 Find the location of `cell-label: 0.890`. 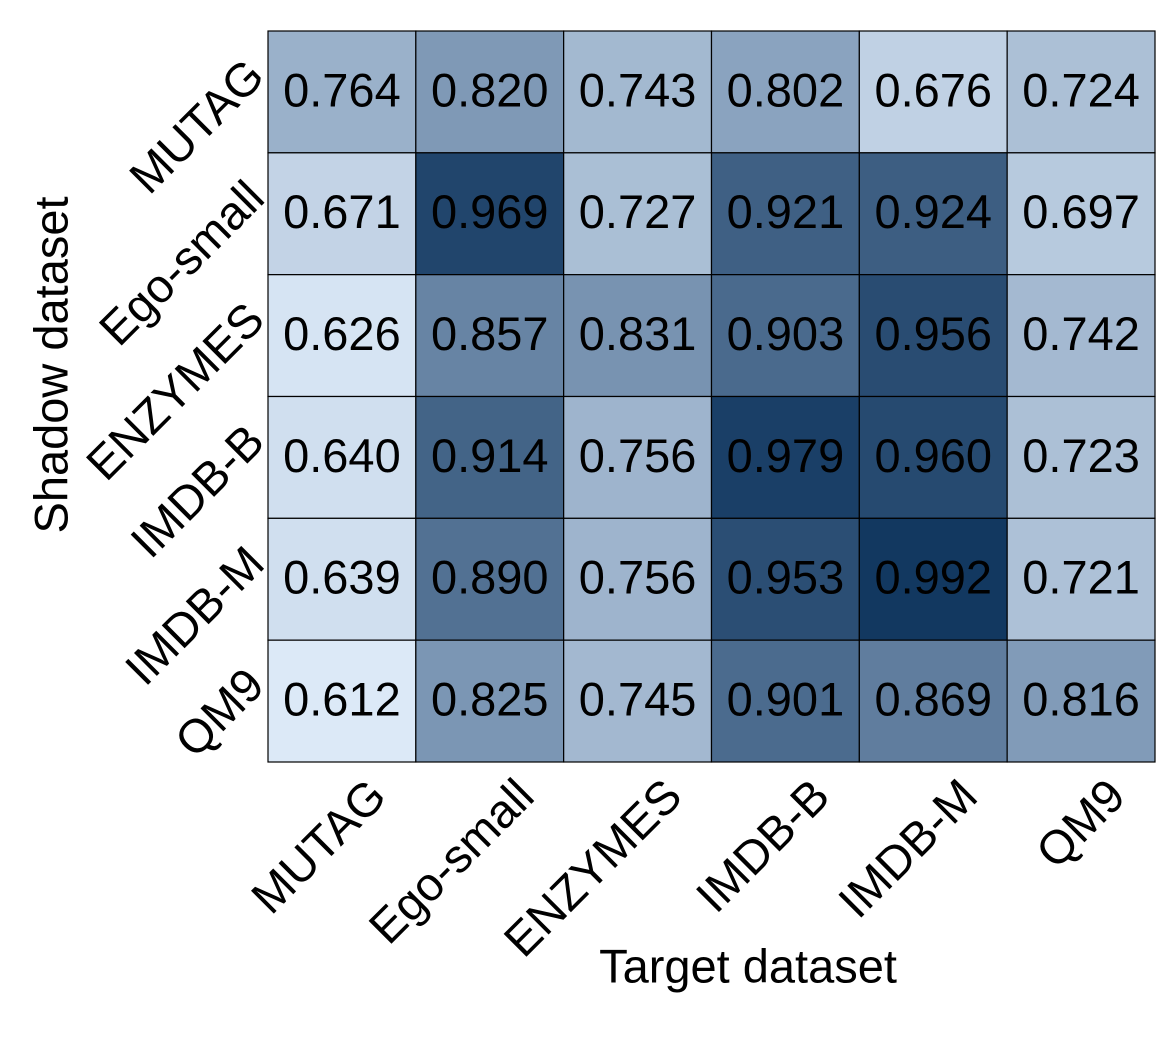

cell-label: 0.890 is located at coordinates (490, 577).